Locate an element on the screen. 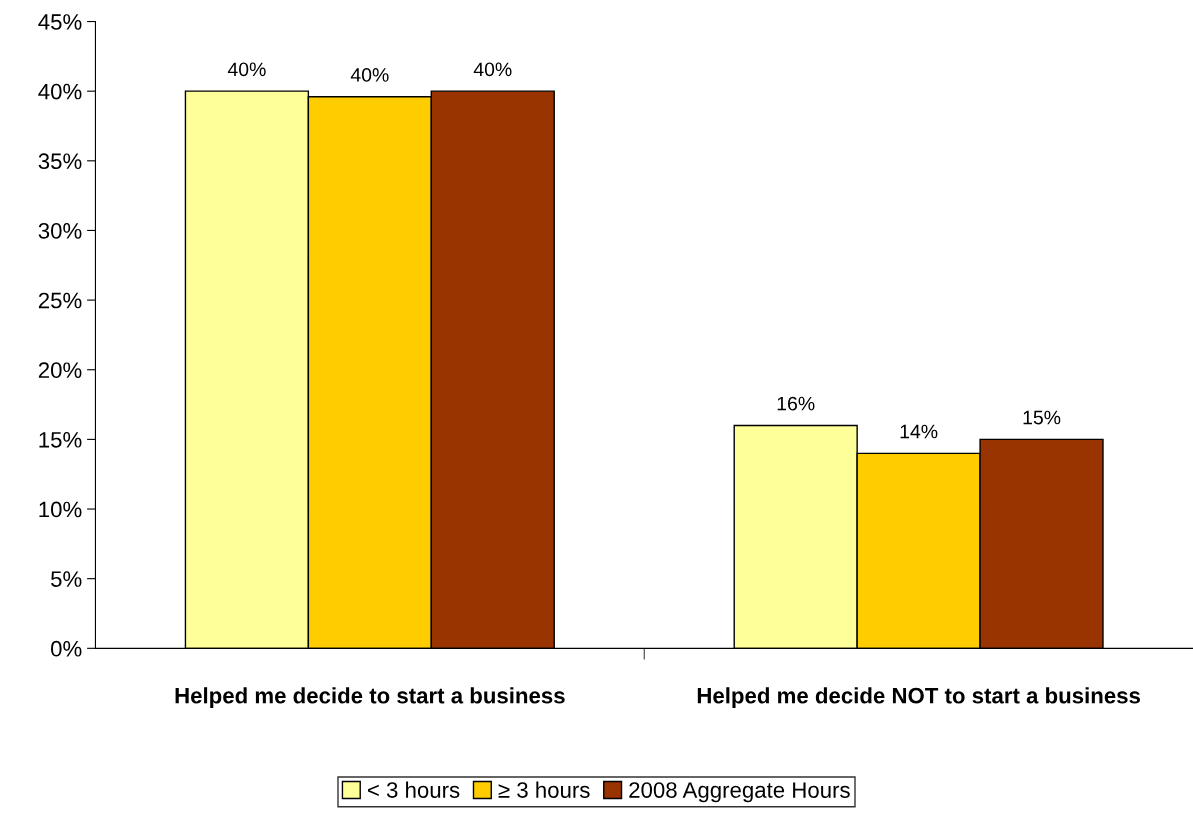 This screenshot has height=828, width=1193. x-tick-label: Helped me decide to start a business is located at coordinates (370, 697).